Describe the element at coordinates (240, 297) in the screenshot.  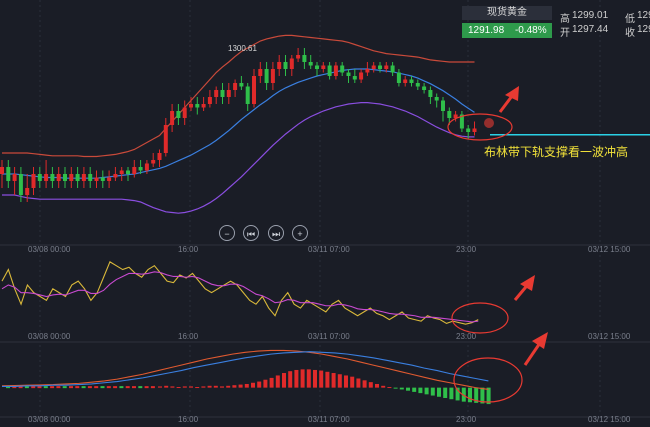
I see `oscillator-line-slow` at that location.